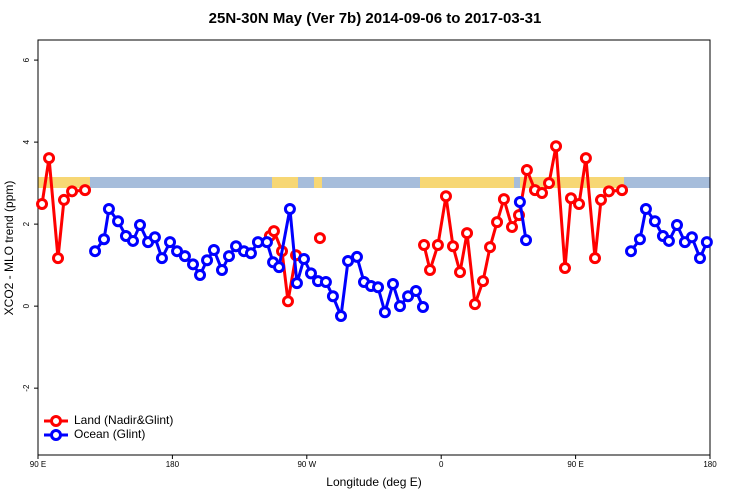 The width and height of the screenshot is (750, 500). What do you see at coordinates (373, 482) in the screenshot?
I see `x-axis-label: Longitude (deg E)` at bounding box center [373, 482].